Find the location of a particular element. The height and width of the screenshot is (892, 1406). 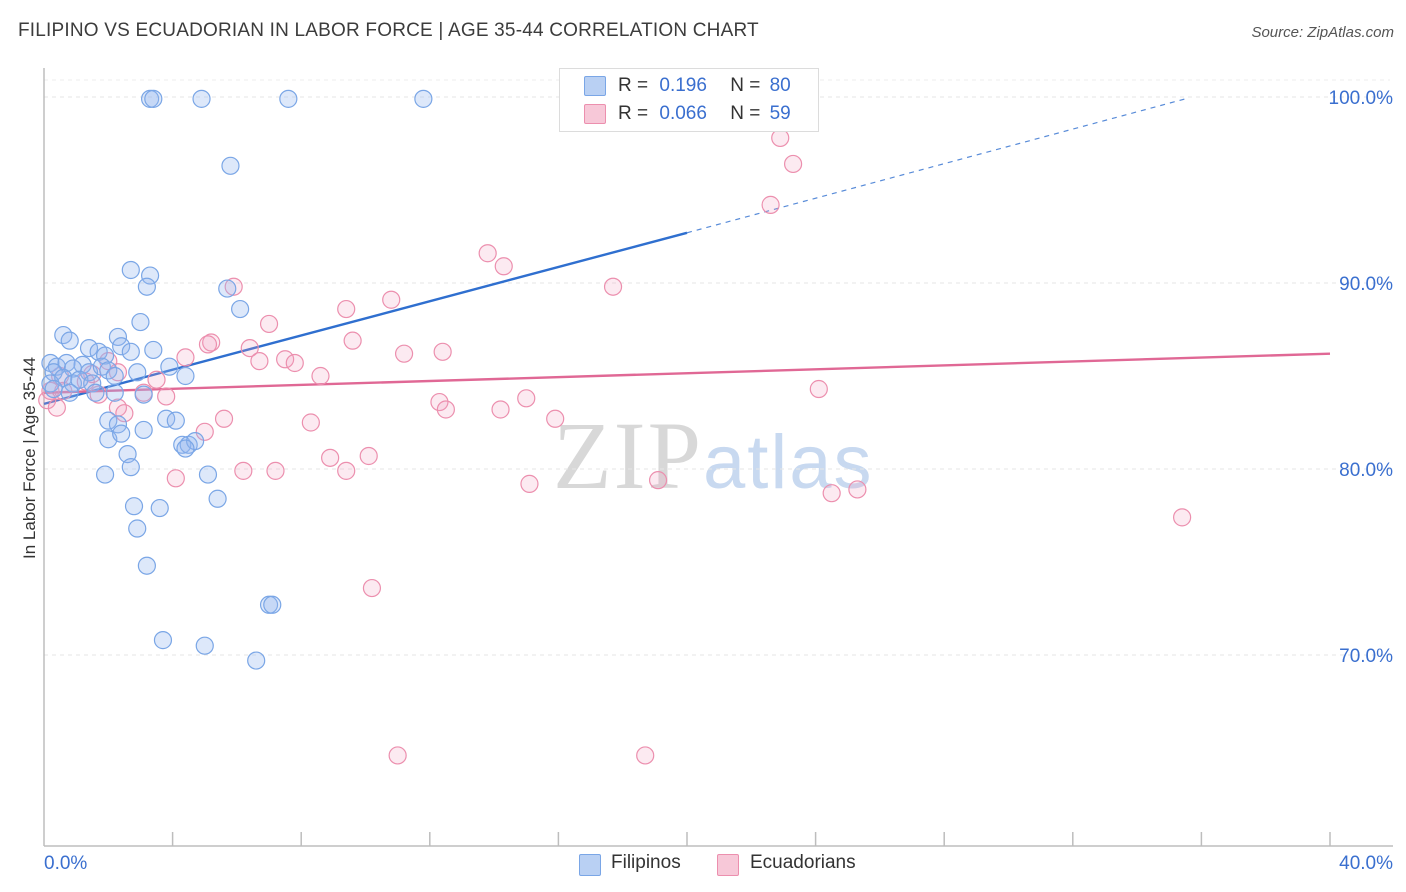

trend-line-ecuadorians is located at coordinates (687, 373).